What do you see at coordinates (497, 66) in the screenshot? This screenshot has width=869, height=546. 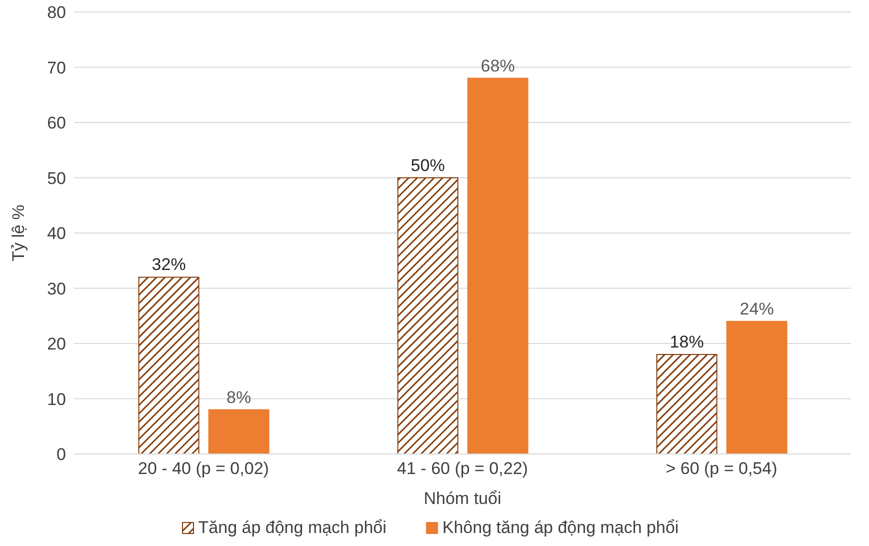 I see `data-label: 68%` at bounding box center [497, 66].